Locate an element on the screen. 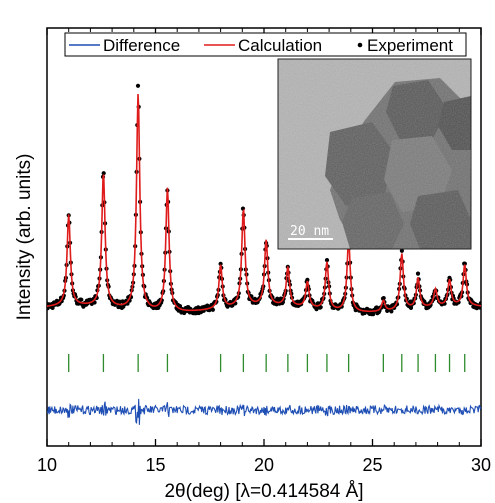 The width and height of the screenshot is (495, 503). legend-difference-label: Difference is located at coordinates (141, 45).